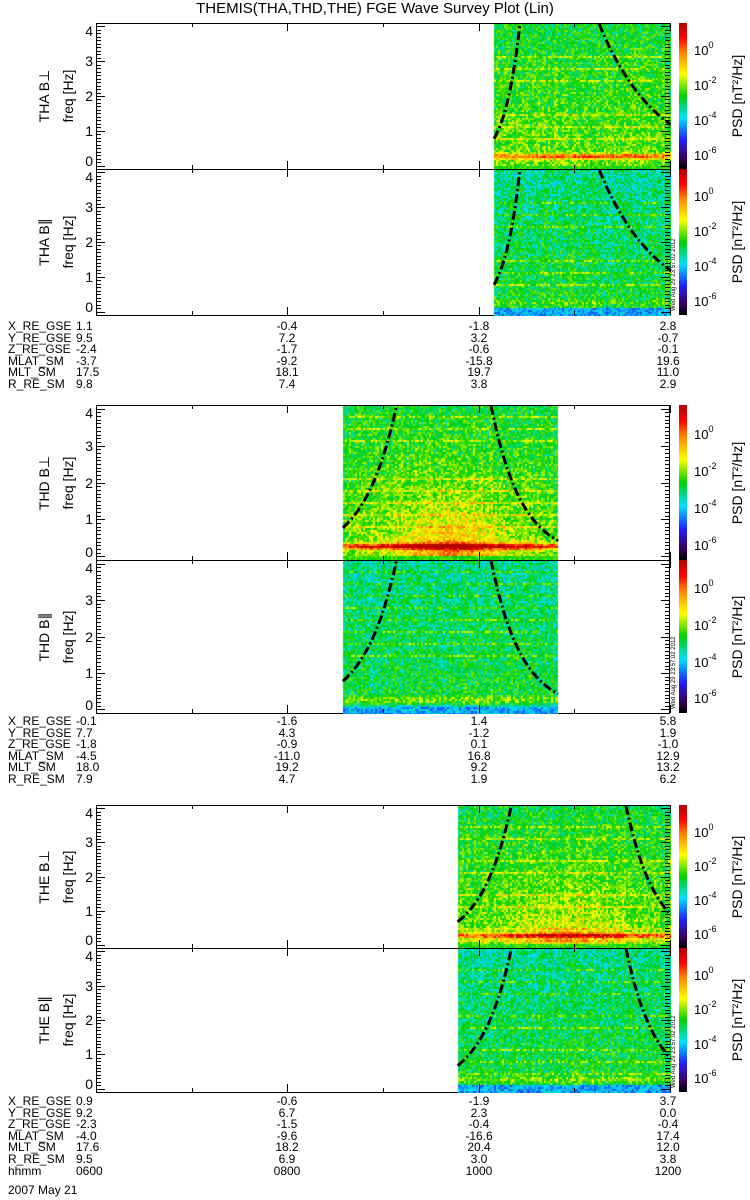  Describe the element at coordinates (44, 1020) in the screenshot. I see `panel-label: THE B∥` at that location.